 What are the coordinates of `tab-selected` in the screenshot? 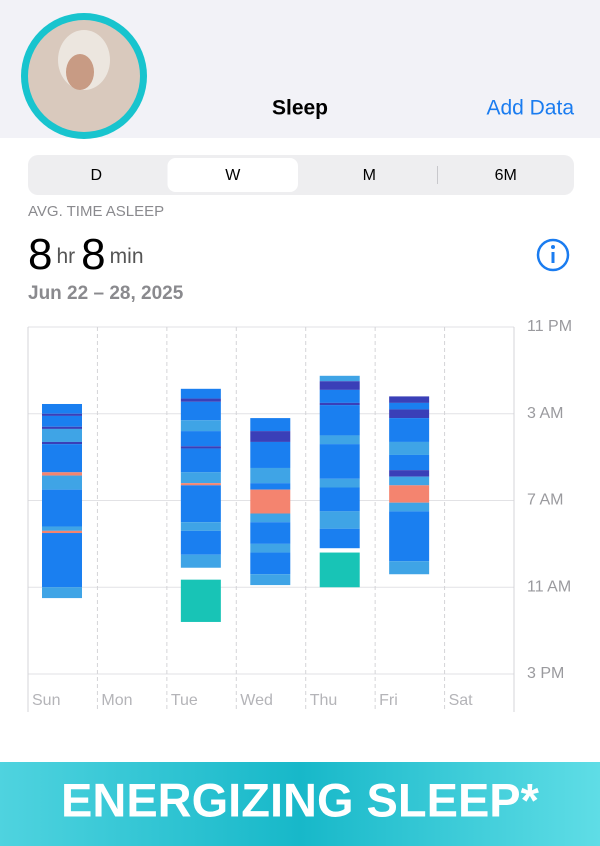 It's located at (232, 175).